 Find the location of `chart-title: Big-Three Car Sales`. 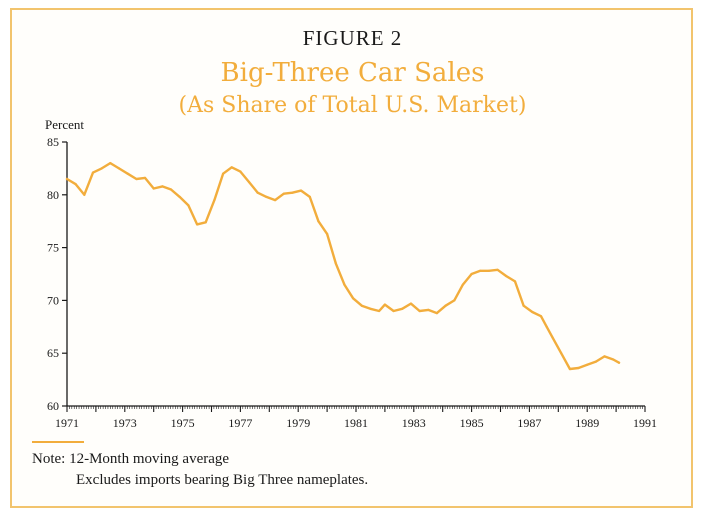

chart-title: Big-Three Car Sales is located at coordinates (352, 73).